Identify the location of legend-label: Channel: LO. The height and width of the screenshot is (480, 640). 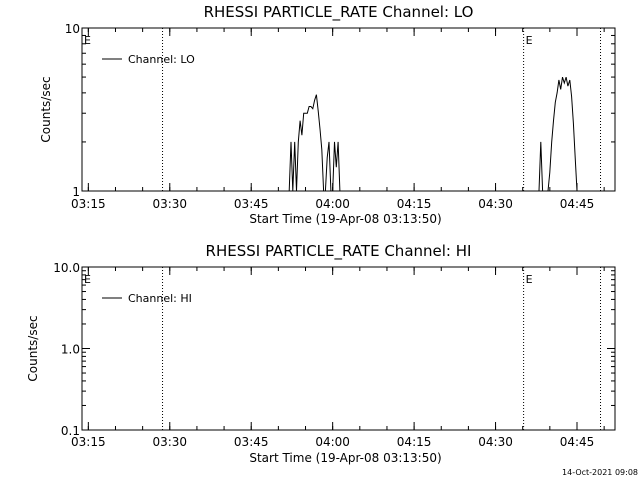
(161, 59).